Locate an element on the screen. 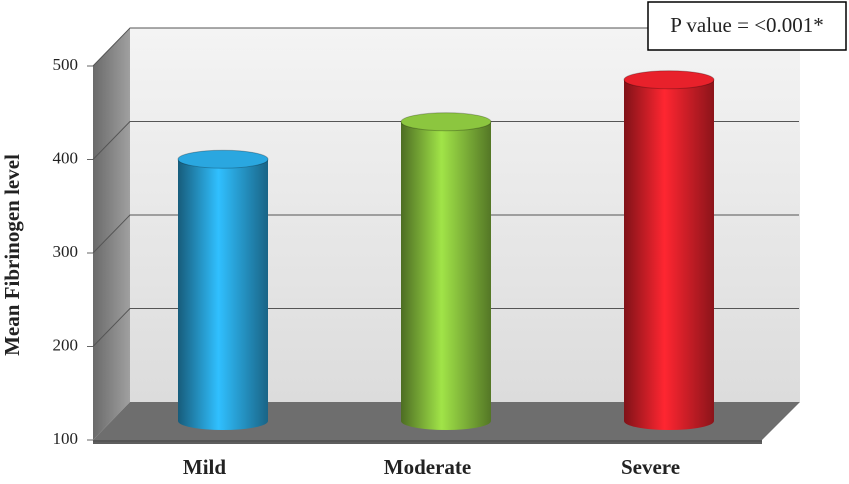  x-tick-label: Mild is located at coordinates (204, 467).